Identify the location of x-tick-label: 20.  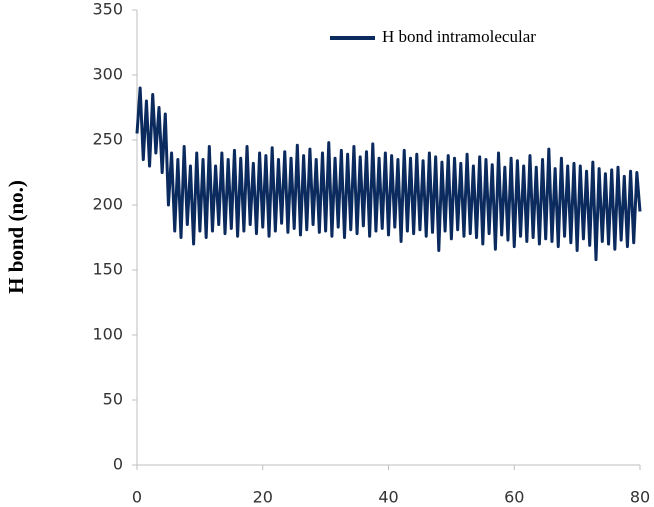
(263, 497).